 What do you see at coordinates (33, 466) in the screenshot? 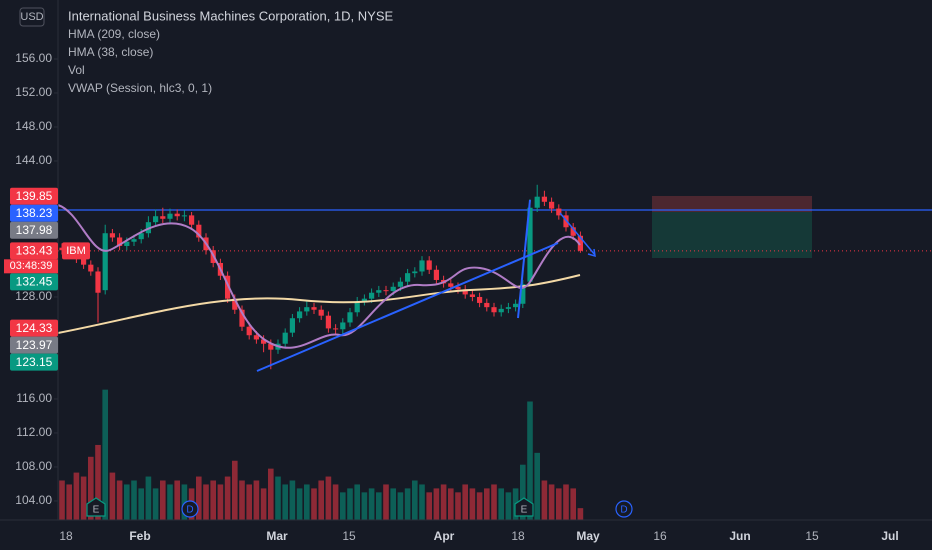
I see `y-tick-label: 108.00` at bounding box center [33, 466].